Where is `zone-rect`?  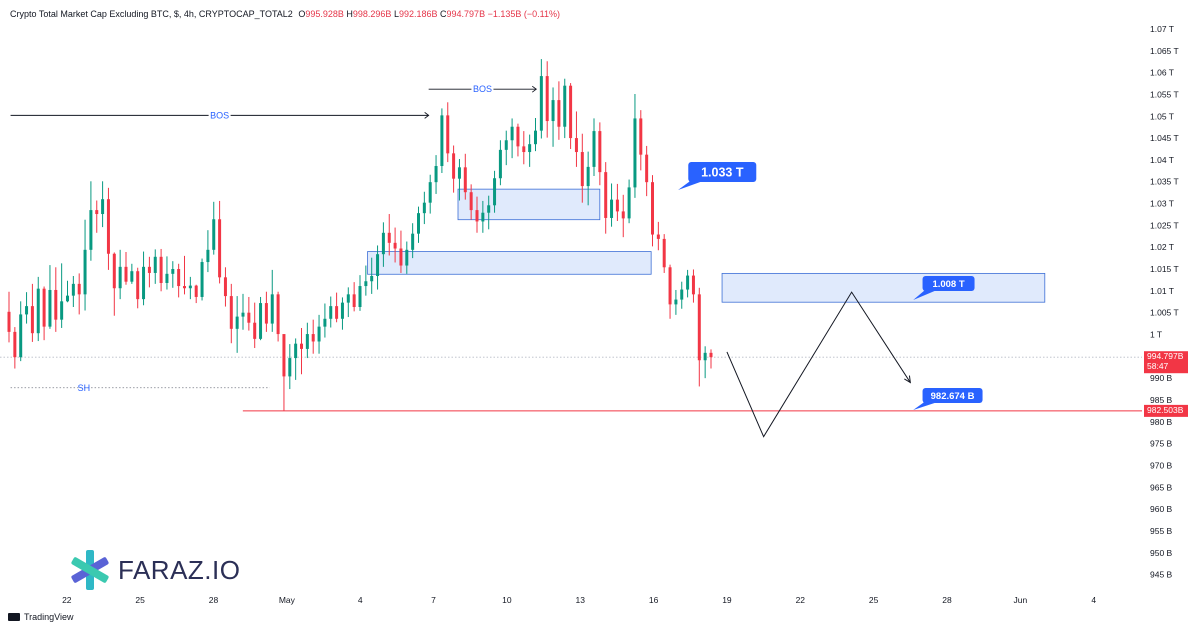
zone-rect is located at coordinates (883, 287).